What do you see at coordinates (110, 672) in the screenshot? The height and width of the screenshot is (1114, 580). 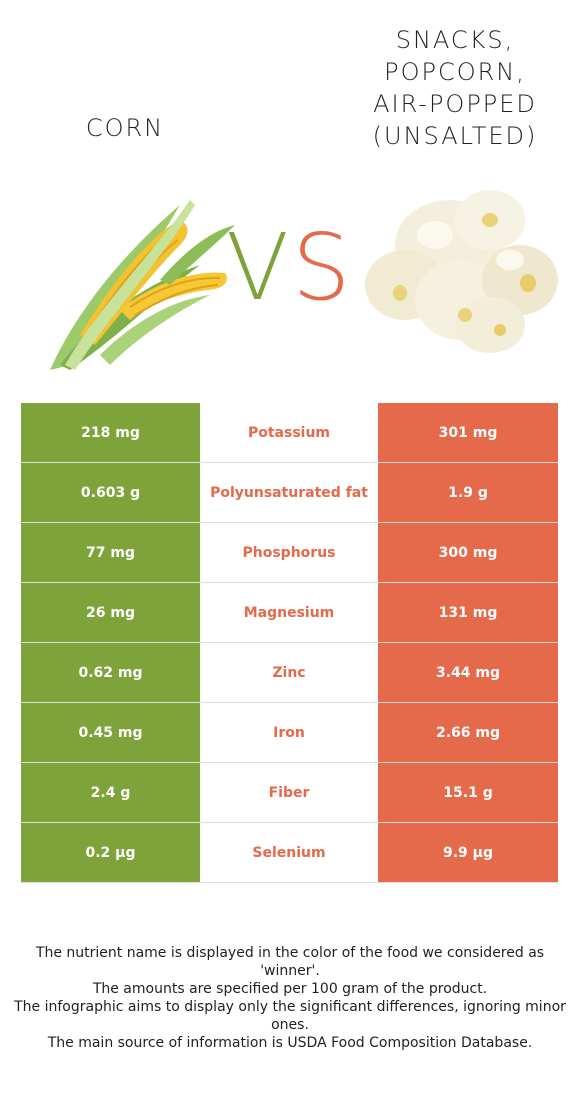 I see `left-food-value: 0.62 mg` at bounding box center [110, 672].